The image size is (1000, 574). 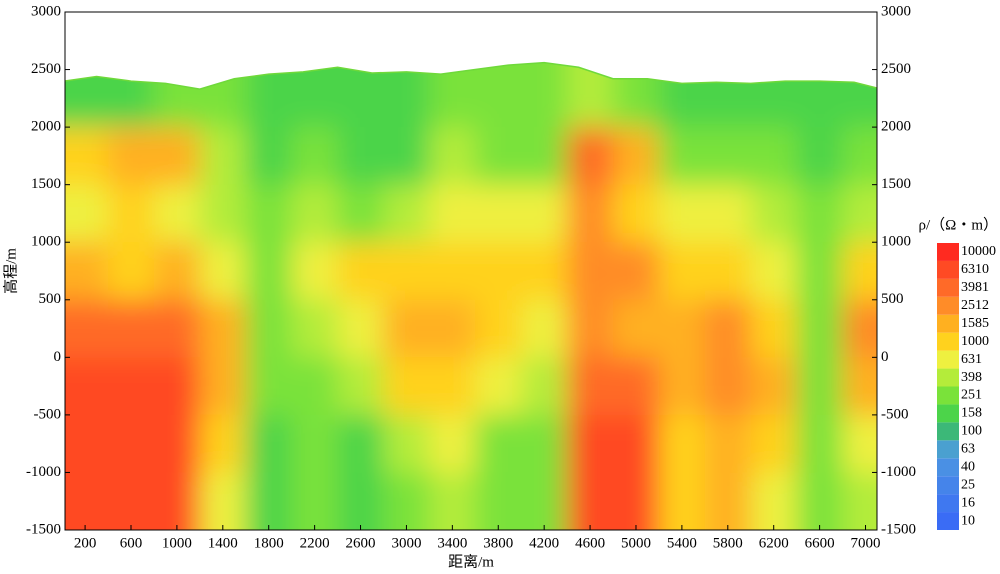 What do you see at coordinates (978, 251) in the screenshot?
I see `colorbar-label: 10000` at bounding box center [978, 251].